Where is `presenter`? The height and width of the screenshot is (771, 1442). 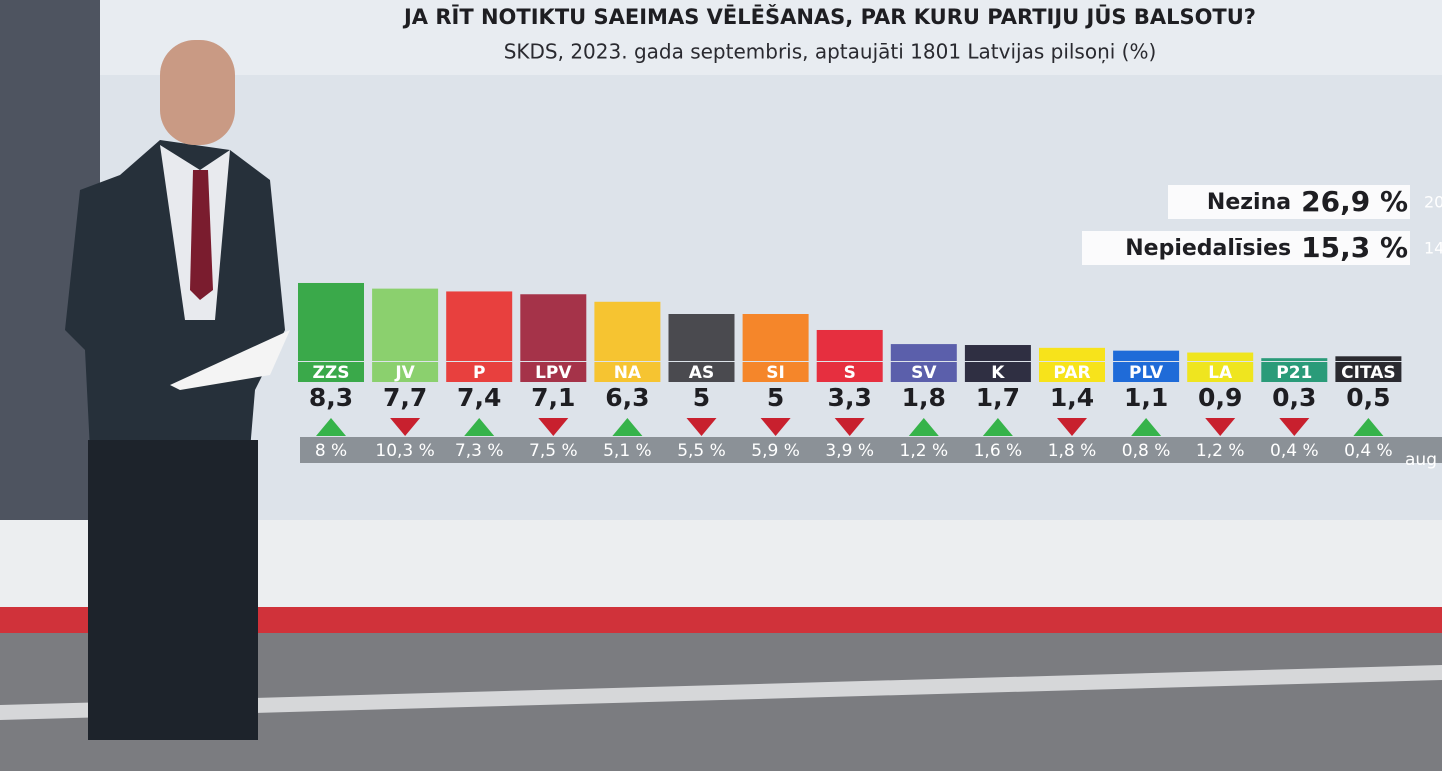
presenter is located at coordinates (177, 390).